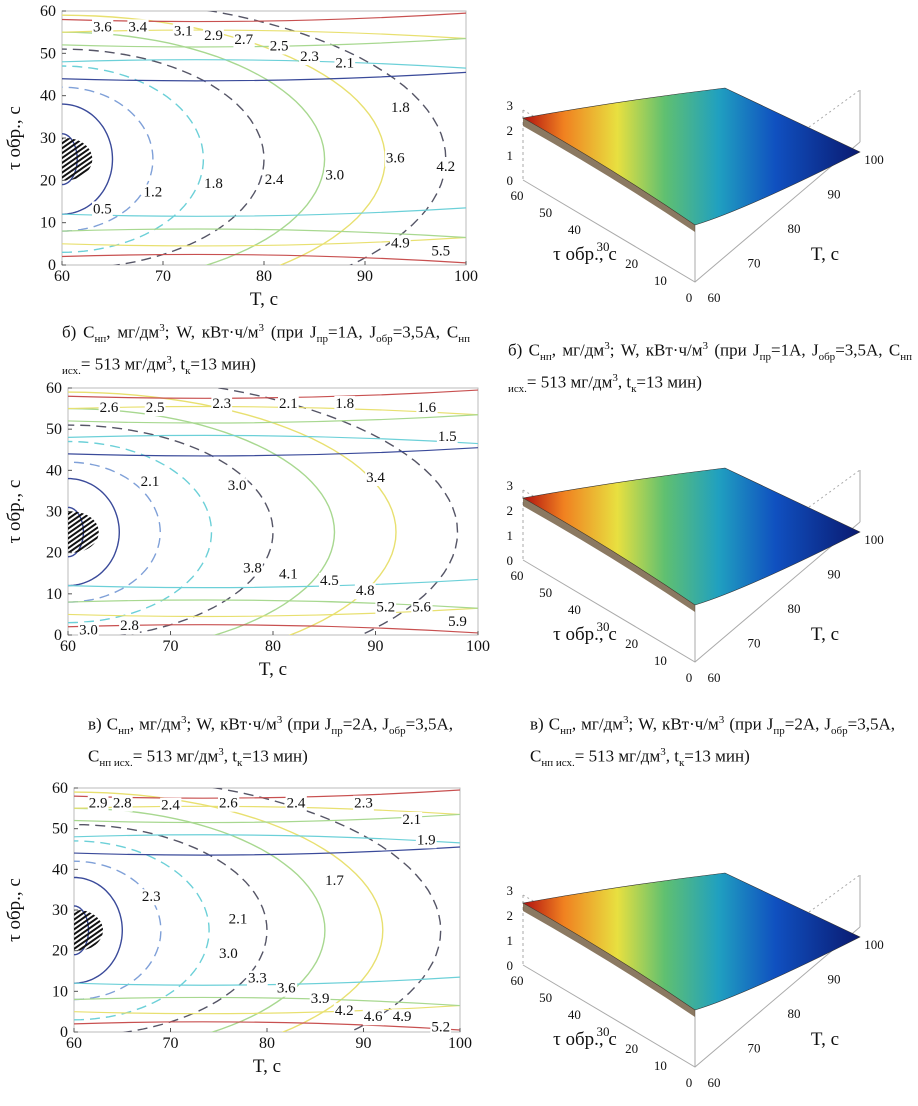 The image size is (918, 1106). Describe the element at coordinates (366, 724) in the screenshot. I see `caption-part: =2А, J` at that location.